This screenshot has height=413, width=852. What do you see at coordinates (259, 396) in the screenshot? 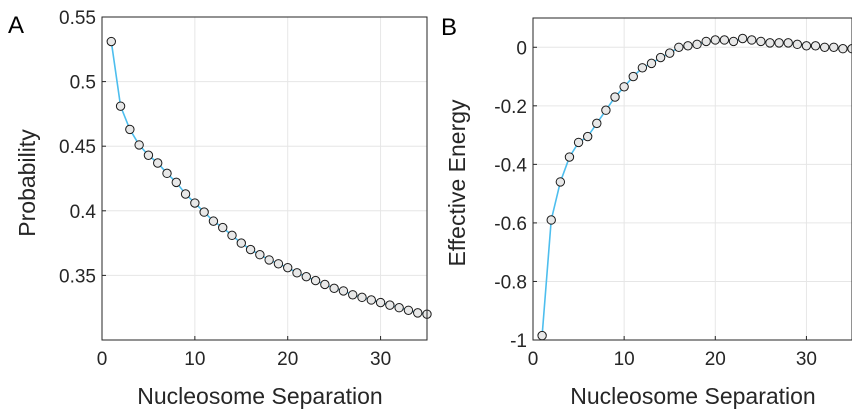
I see `panel-a-x-axis-label: Nucleosome Separation` at bounding box center [259, 396].